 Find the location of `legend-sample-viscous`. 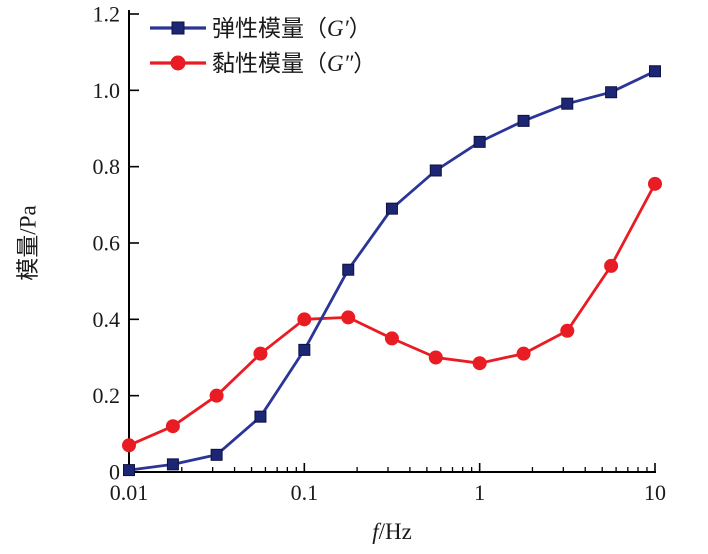

legend-sample-viscous is located at coordinates (178, 63).